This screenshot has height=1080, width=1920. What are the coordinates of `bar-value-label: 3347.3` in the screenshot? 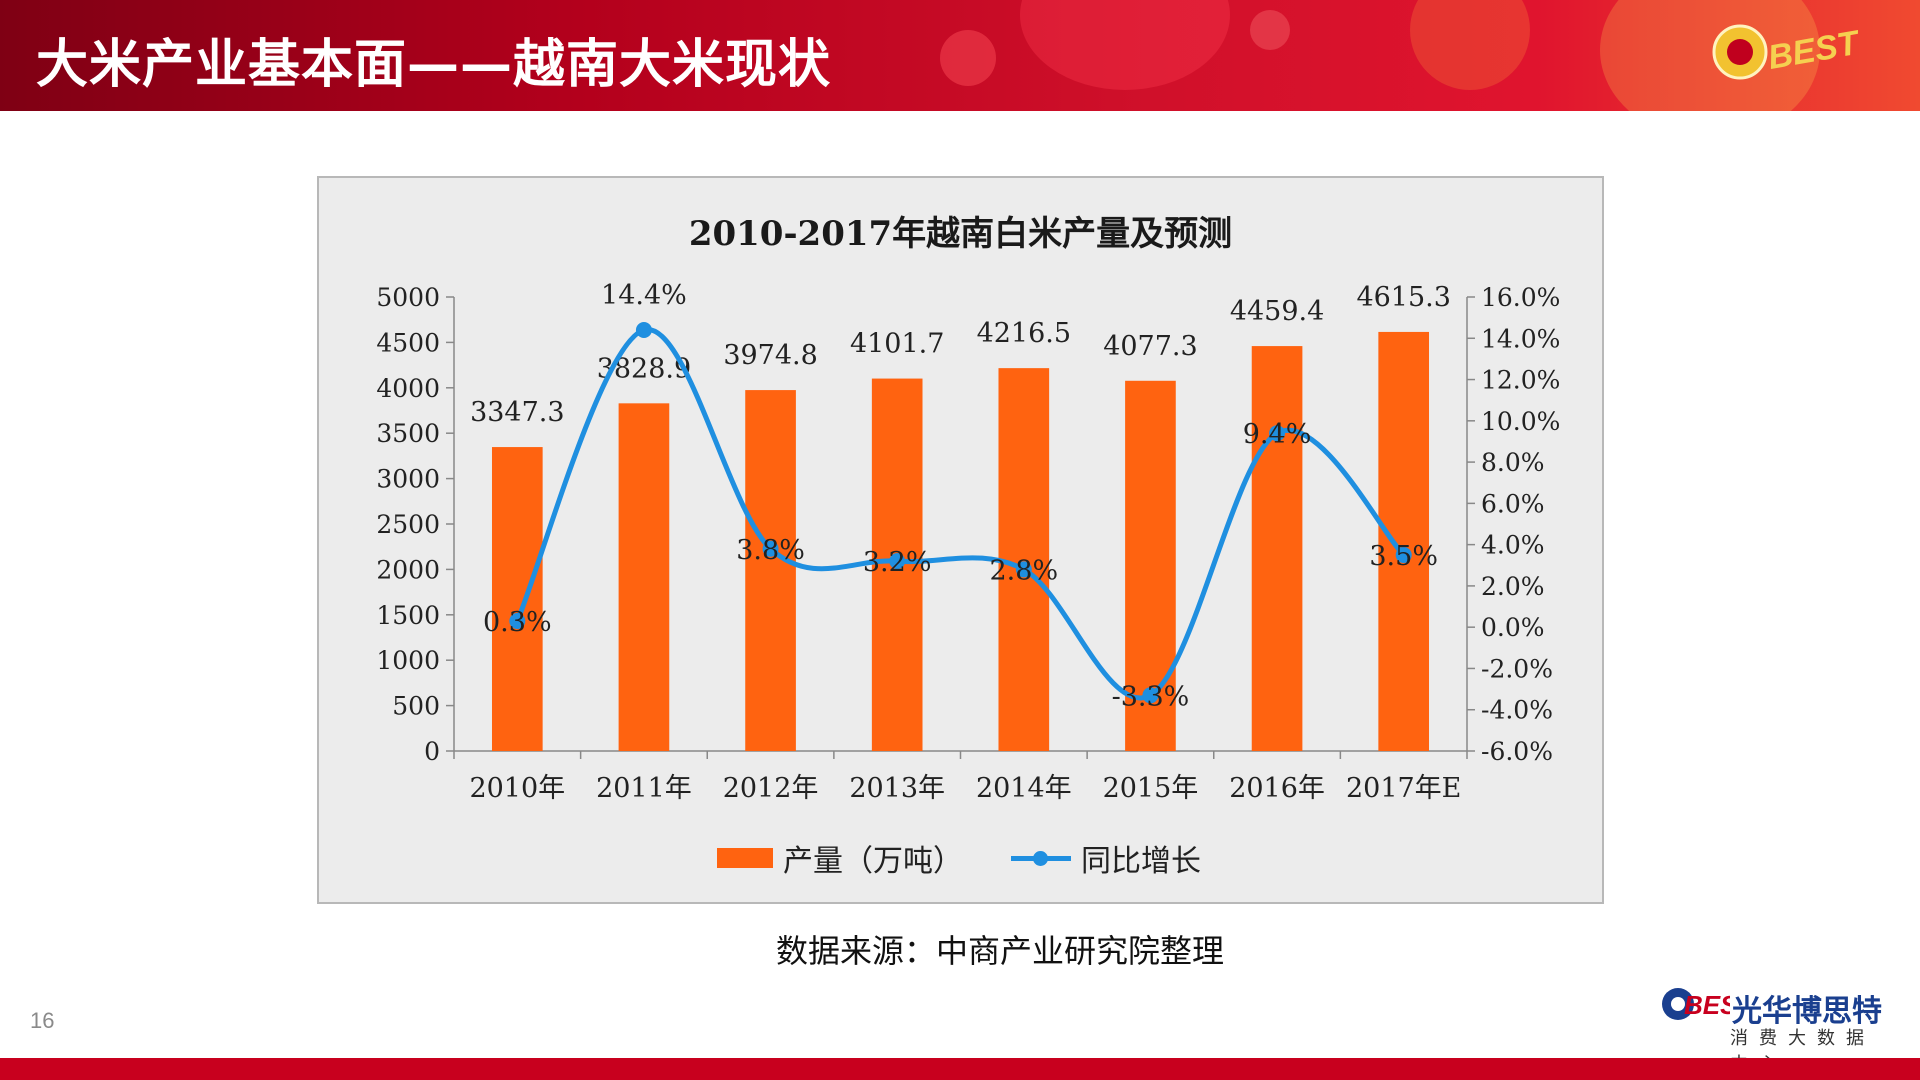 It's located at (517, 412).